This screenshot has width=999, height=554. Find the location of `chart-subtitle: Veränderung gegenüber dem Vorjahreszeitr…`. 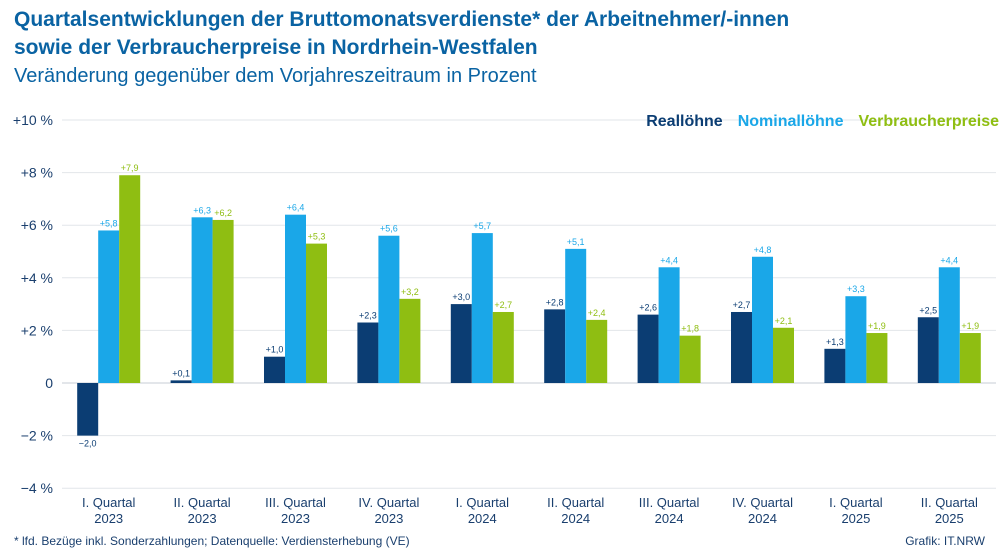

chart-subtitle: Veränderung gegenüber dem Vorjahreszeitr… is located at coordinates (275, 76).